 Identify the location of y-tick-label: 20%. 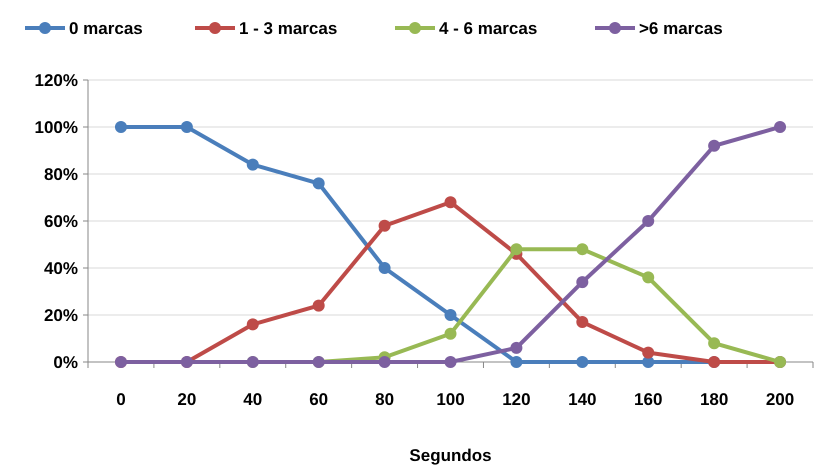
(61, 315).